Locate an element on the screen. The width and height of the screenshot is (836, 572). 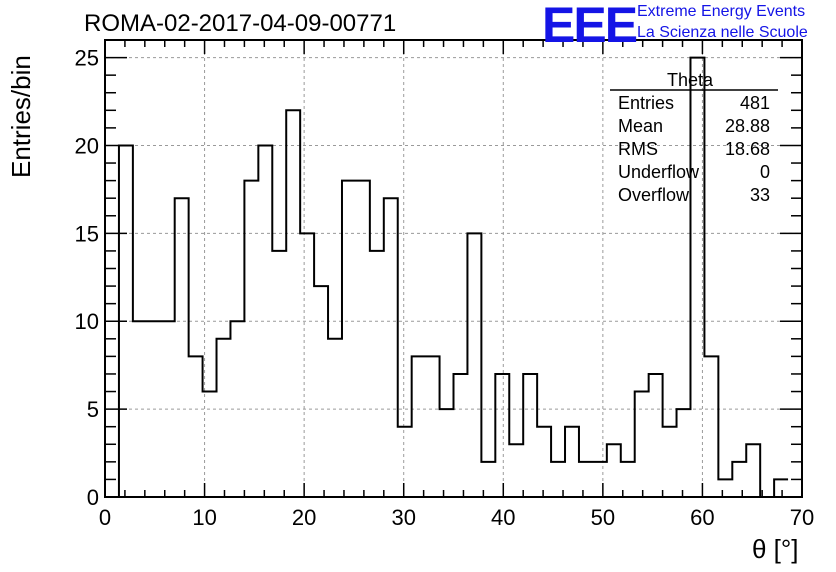
eee-logo: EEE is located at coordinates (590, 26).